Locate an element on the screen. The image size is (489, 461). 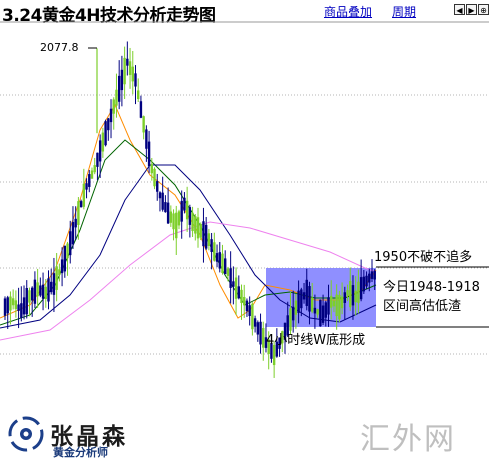
range-note-line1: 今日1948-1918 is located at coordinates (431, 287).